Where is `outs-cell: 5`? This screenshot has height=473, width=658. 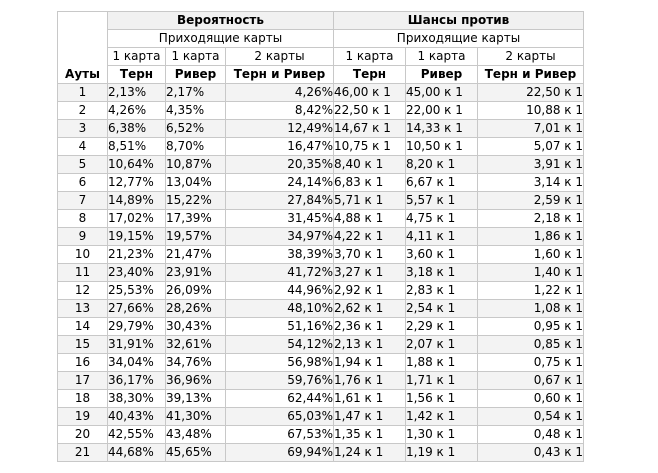
outs-cell: 5 is located at coordinates (82, 164).